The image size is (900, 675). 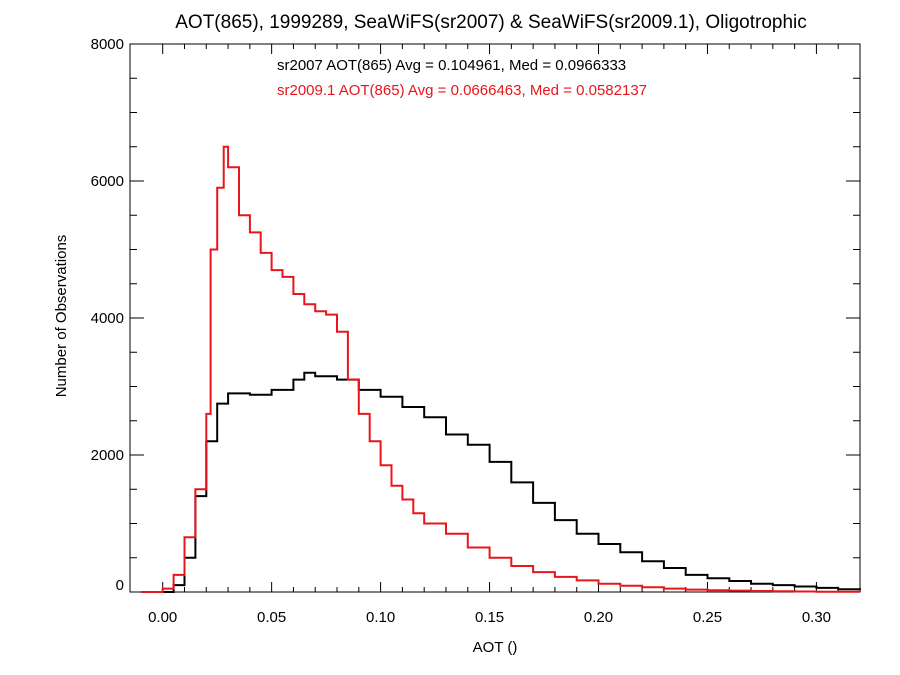 I want to click on y-tick-label: 4000, so click(x=107, y=318).